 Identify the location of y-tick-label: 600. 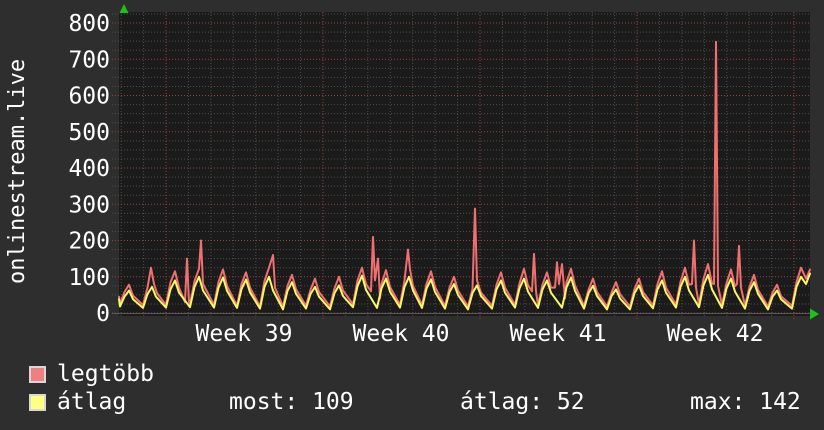
(89, 97).